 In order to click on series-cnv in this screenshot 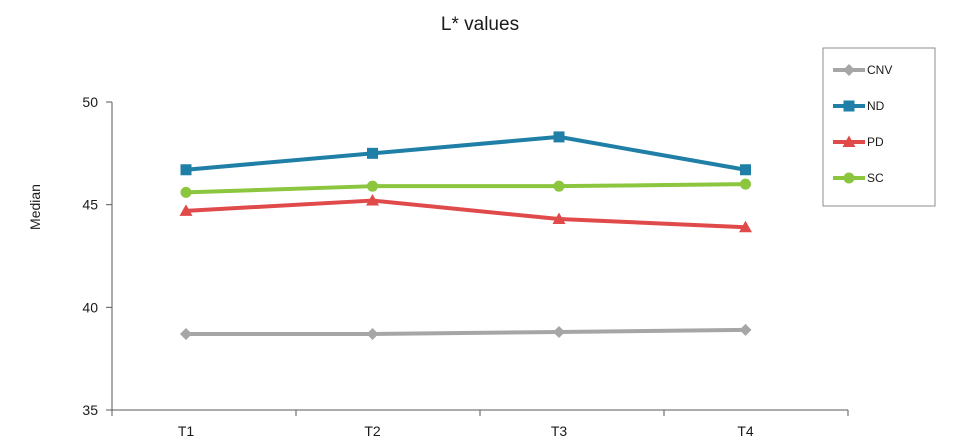, I will do `click(466, 332)`.